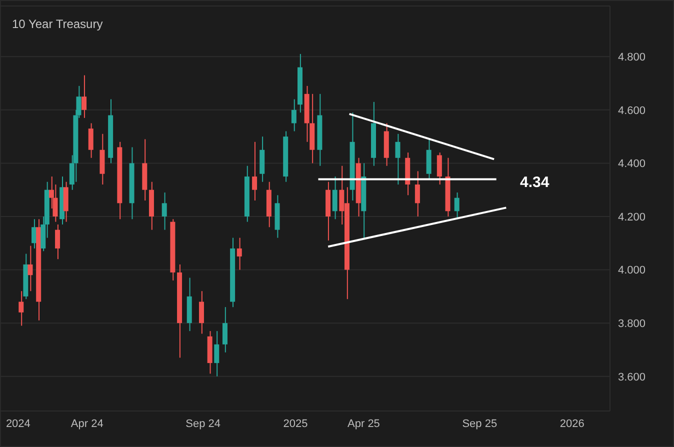 The height and width of the screenshot is (447, 674). I want to click on x-tick-label: Sep 24, so click(203, 424).